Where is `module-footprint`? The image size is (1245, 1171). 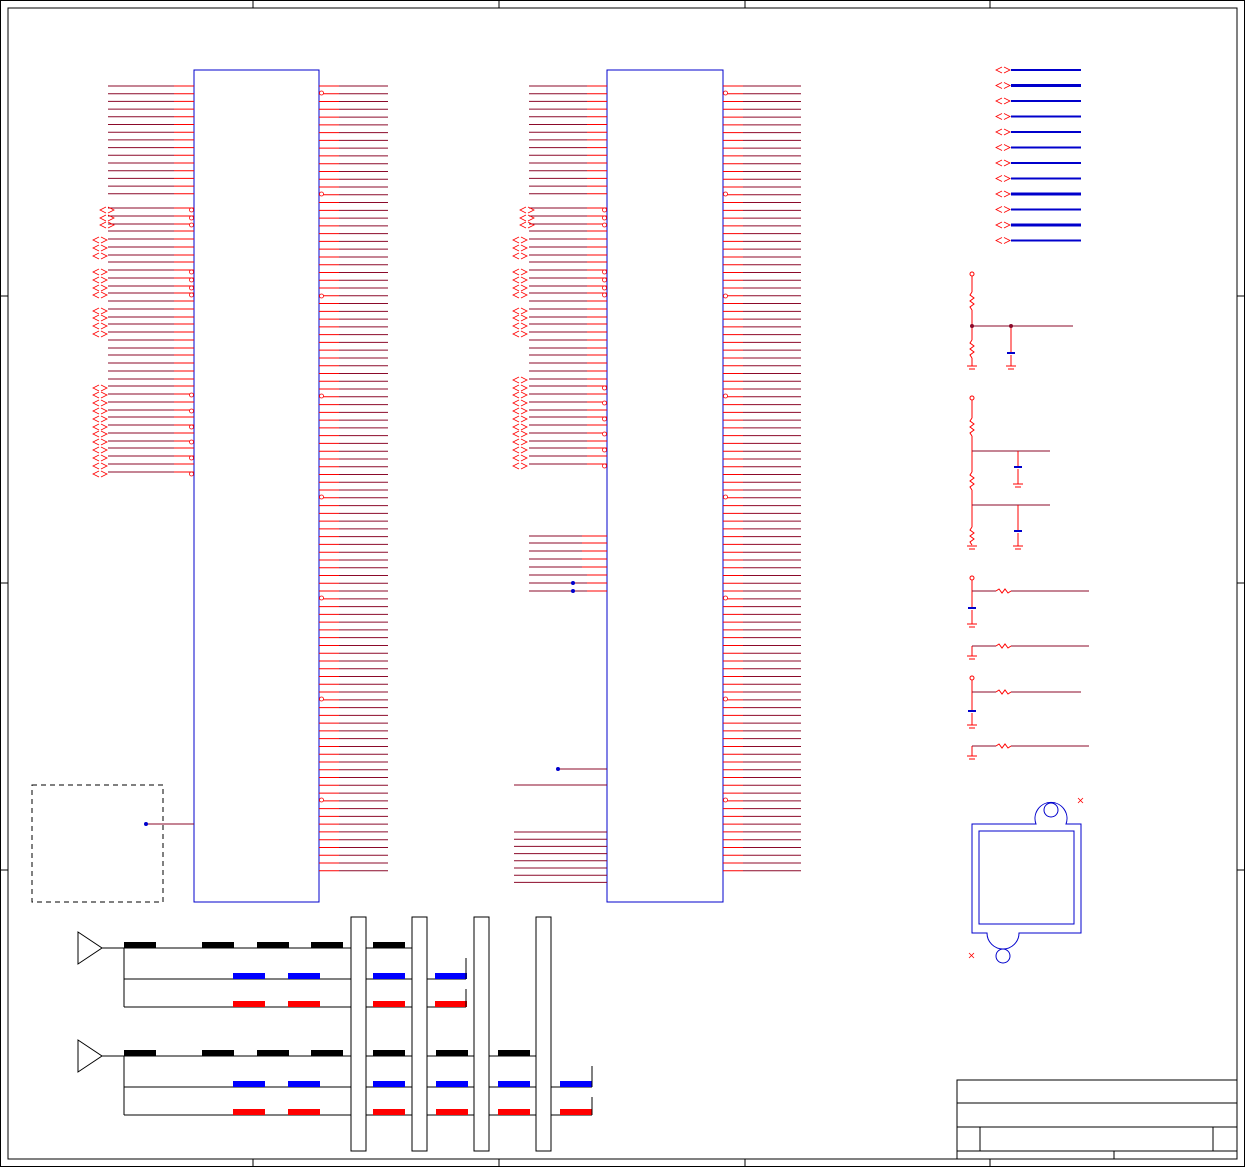
module-footprint is located at coordinates (1026, 883).